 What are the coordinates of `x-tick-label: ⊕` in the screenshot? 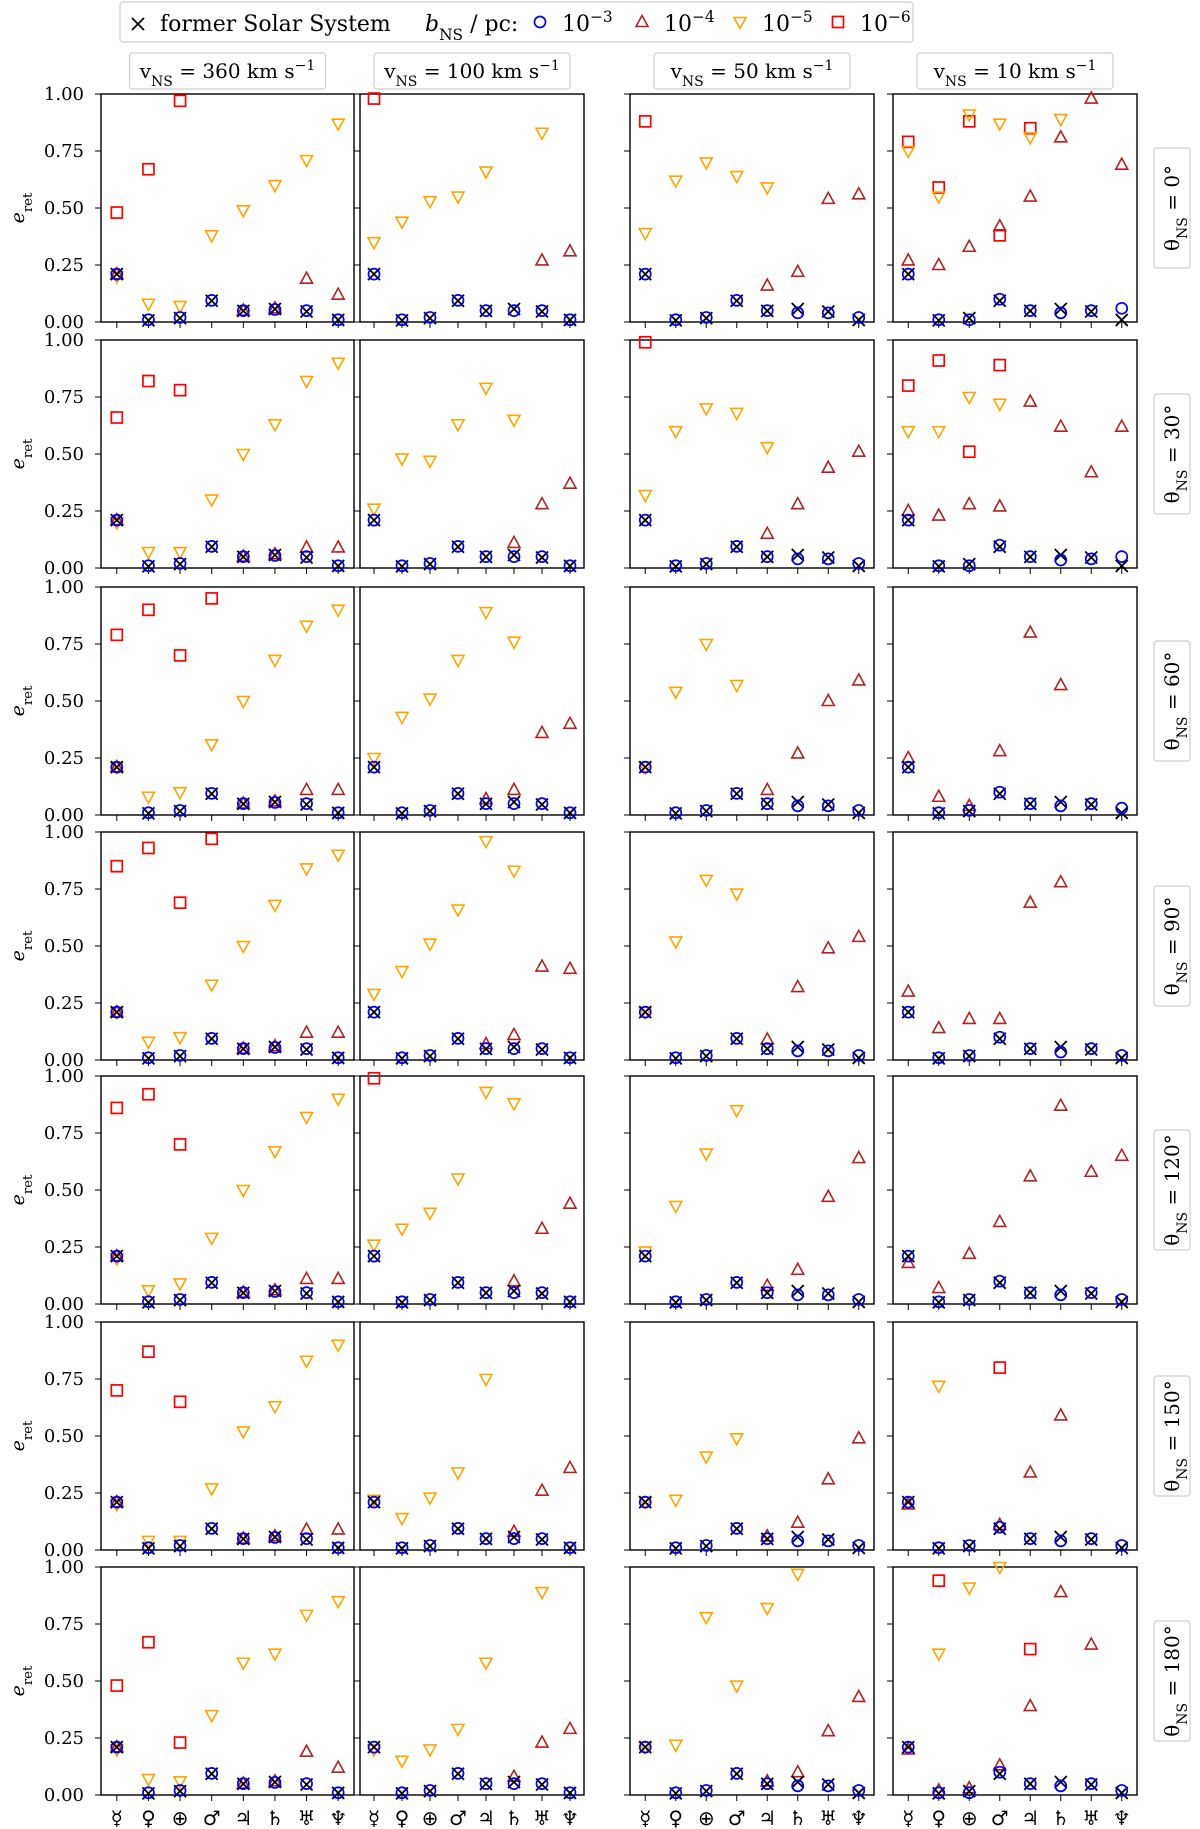 It's located at (430, 1817).